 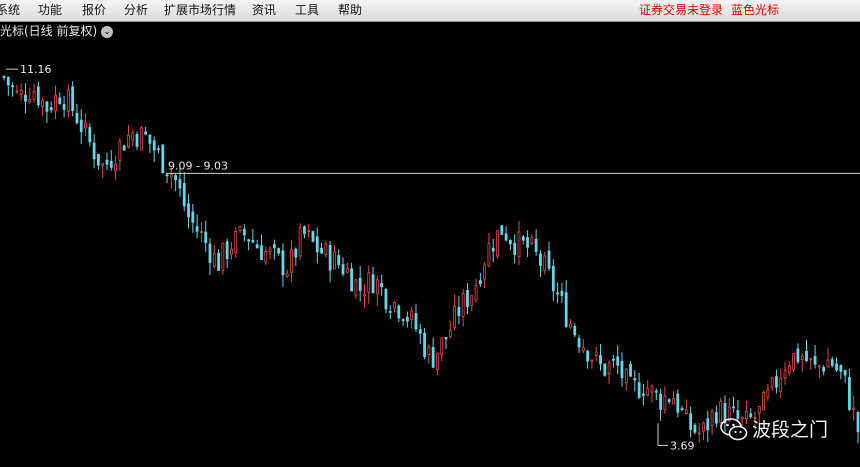 What do you see at coordinates (681, 10) in the screenshot?
I see `trade-login-status: 证券交易未登录` at bounding box center [681, 10].